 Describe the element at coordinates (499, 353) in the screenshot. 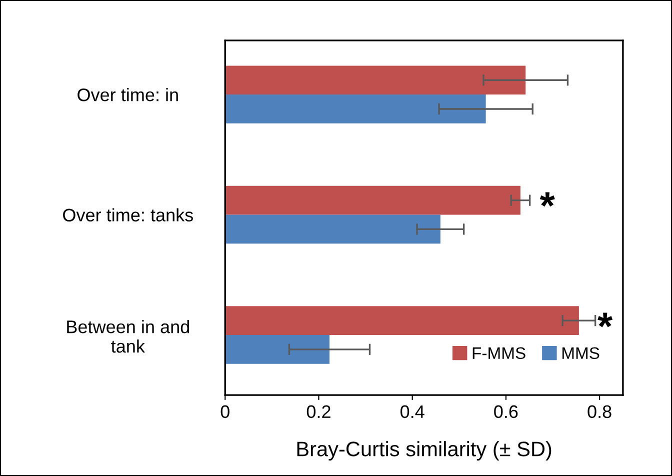

I see `legend-label: F-MMS` at that location.